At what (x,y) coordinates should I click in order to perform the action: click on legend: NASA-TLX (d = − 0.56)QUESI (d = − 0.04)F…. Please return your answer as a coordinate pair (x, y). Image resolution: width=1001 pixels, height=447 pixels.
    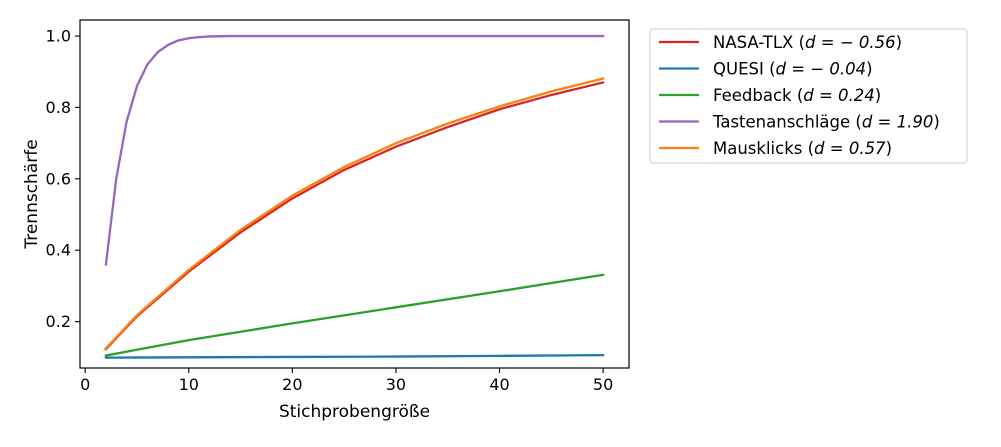
    Looking at the image, I should click on (808, 96).